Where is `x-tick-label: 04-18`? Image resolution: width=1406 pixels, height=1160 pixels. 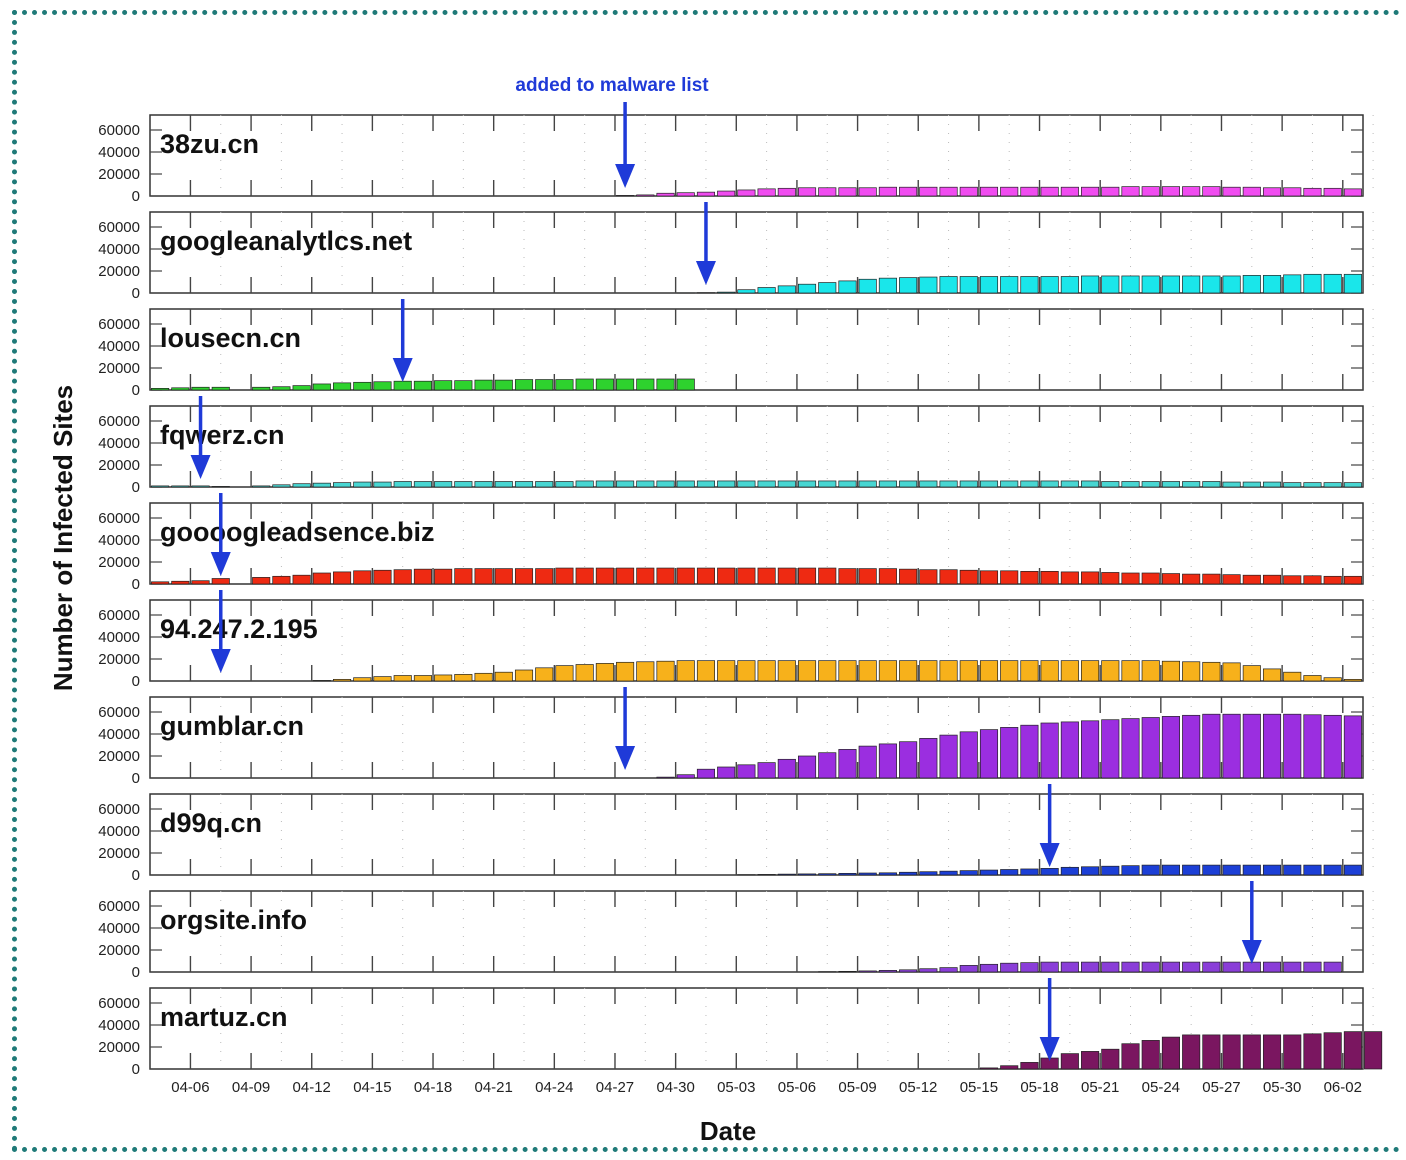
x-tick-label: 04-18 is located at coordinates (433, 1087).